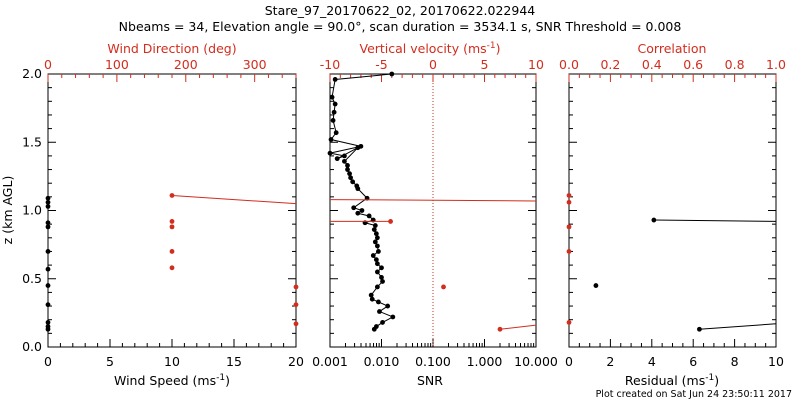 The height and width of the screenshot is (400, 800). What do you see at coordinates (330, 64) in the screenshot?
I see `x-top-tick-label: -10` at bounding box center [330, 64].